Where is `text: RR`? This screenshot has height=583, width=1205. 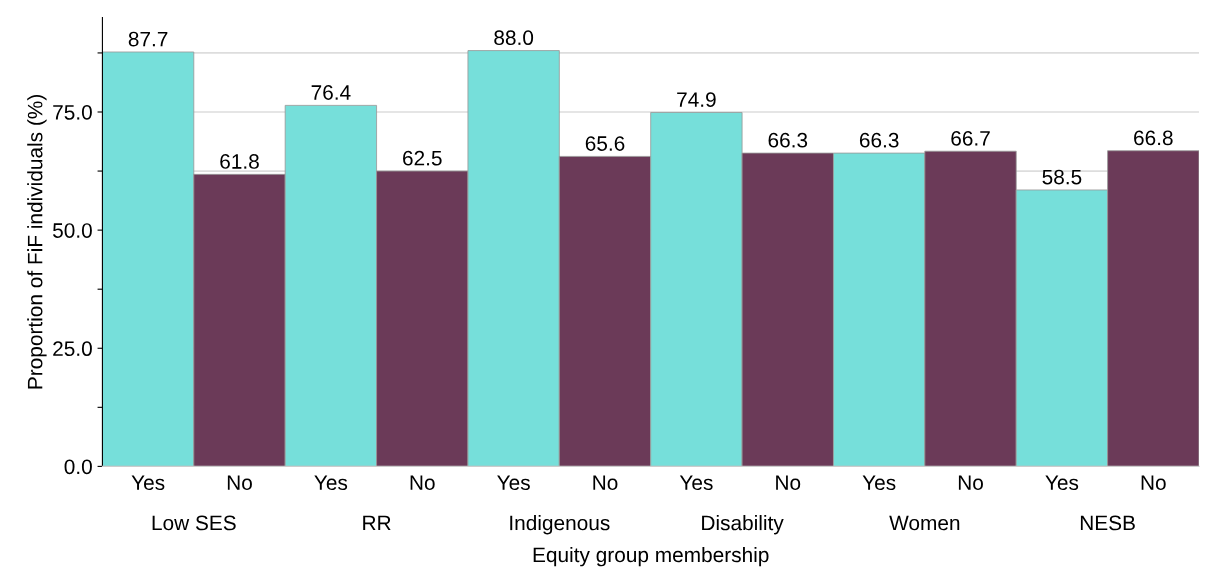 text: RR is located at coordinates (377, 523).